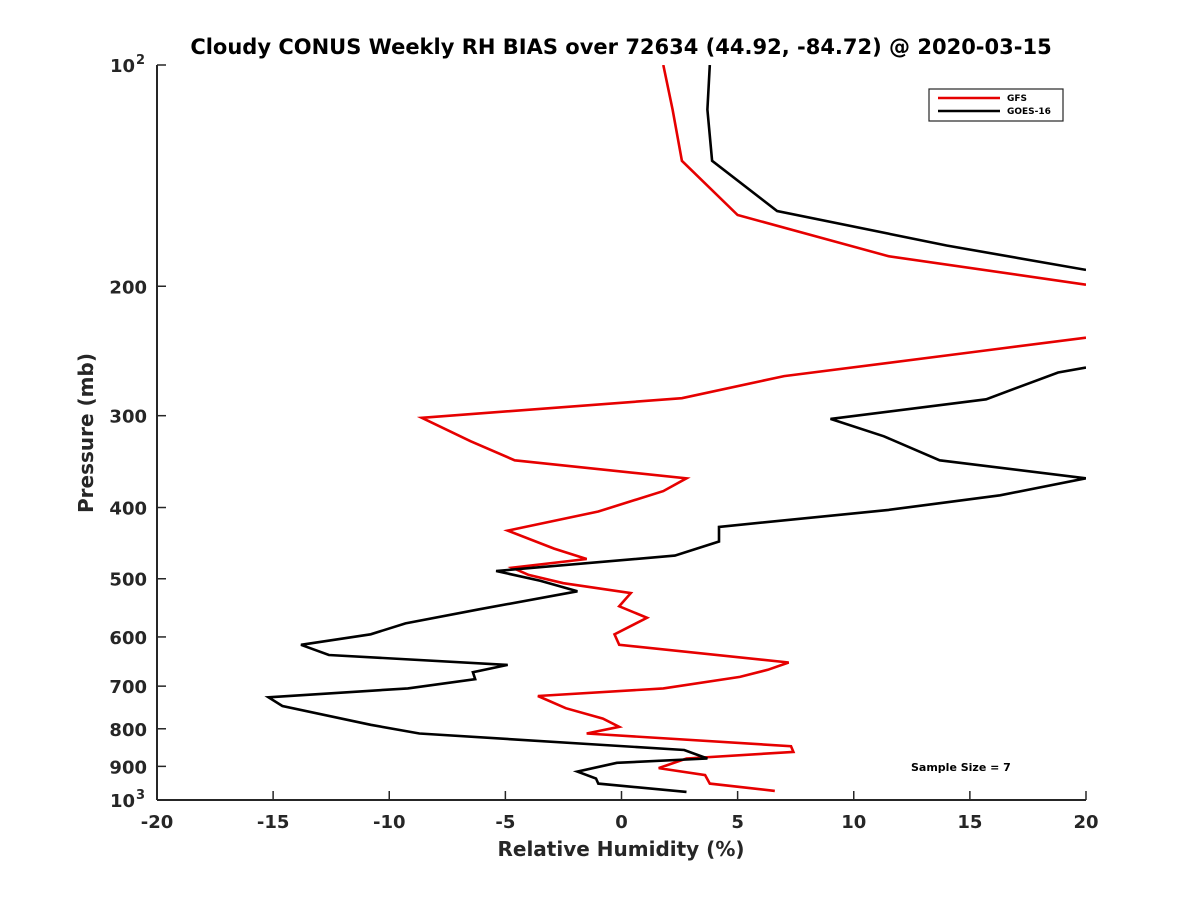 Image resolution: width=1200 pixels, height=900 pixels. What do you see at coordinates (128, 287) in the screenshot?
I see `y-tick-label: 200` at bounding box center [128, 287].